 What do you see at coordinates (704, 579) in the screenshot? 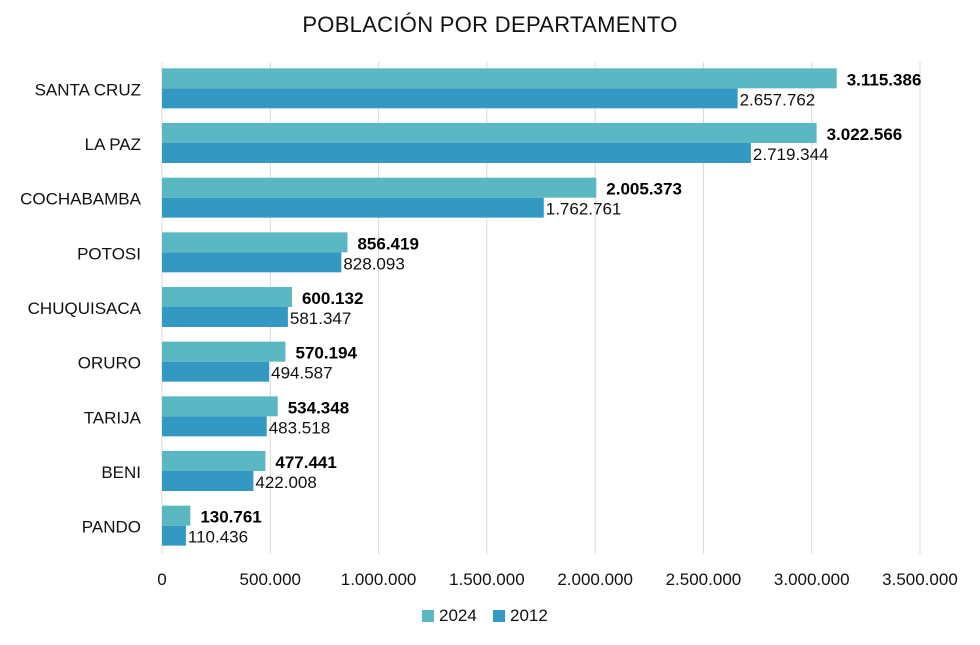
I see `x-tick-label: 2.500.000` at bounding box center [704, 579].